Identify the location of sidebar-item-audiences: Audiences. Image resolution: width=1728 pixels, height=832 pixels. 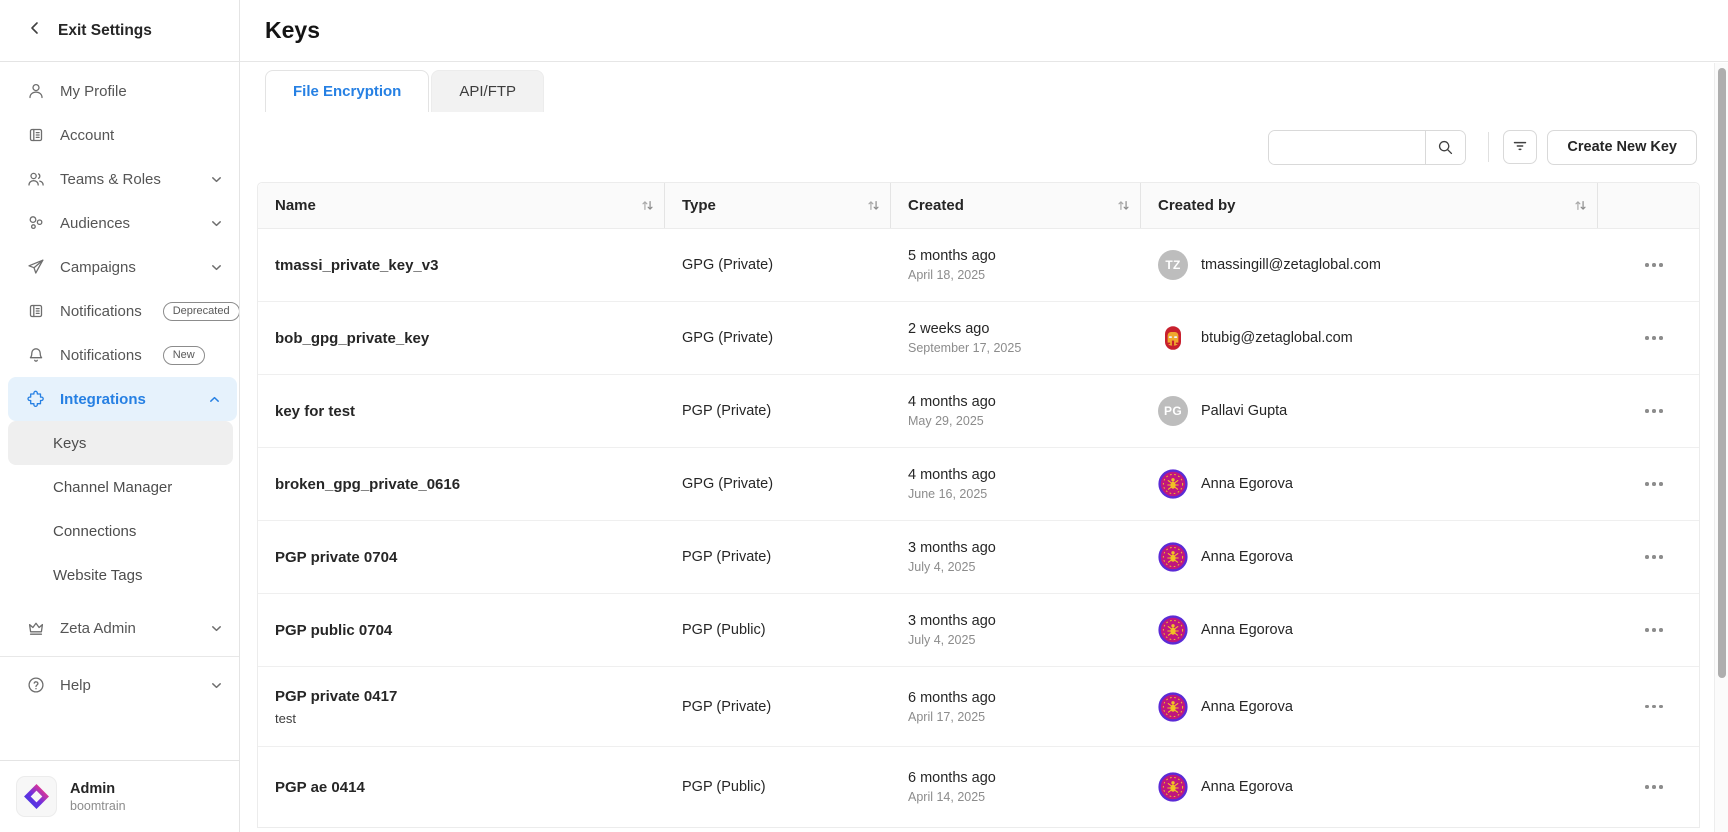
(119, 223).